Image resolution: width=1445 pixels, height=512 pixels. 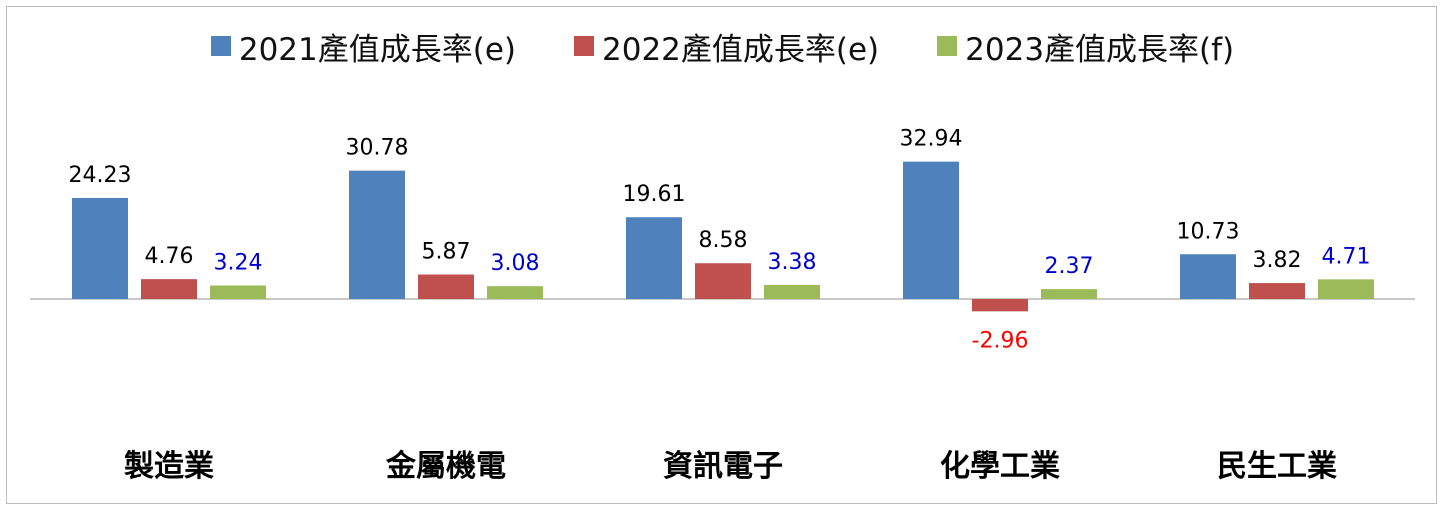 I want to click on bar-資訊電子-series-3, so click(x=792, y=291).